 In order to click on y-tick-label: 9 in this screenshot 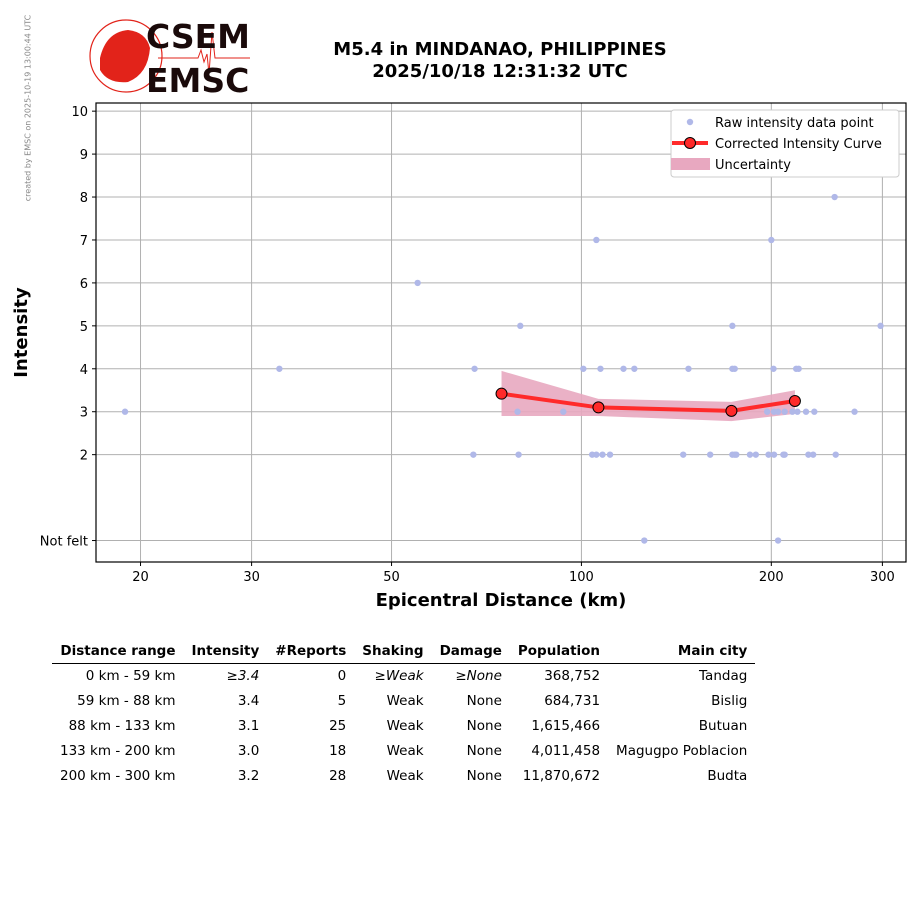, I will do `click(84, 155)`.